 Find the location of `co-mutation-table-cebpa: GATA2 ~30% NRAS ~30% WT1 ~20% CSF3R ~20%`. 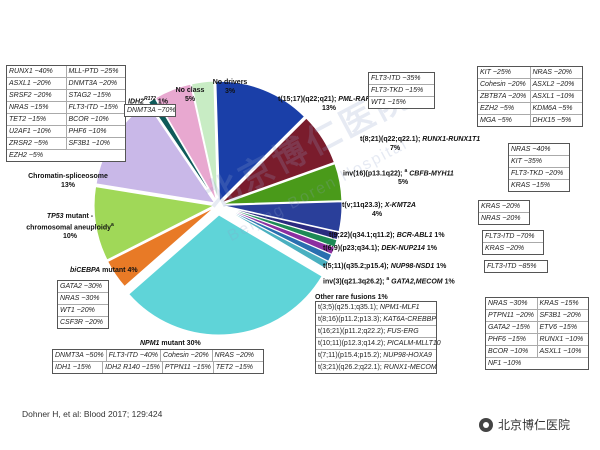

co-mutation-table-cebpa: GATA2 ~30% NRAS ~30% WT1 ~20% CSF3R ~20% is located at coordinates (83, 304).